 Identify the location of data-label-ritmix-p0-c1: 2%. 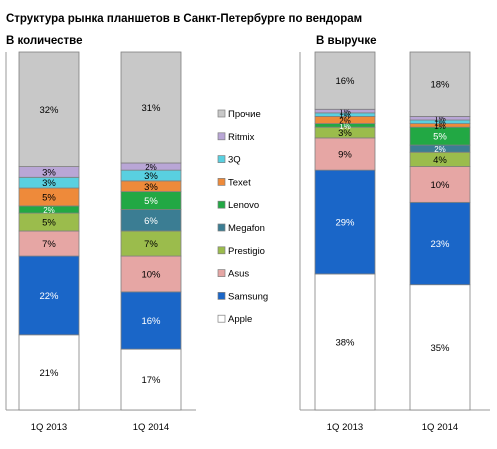
(151, 167).